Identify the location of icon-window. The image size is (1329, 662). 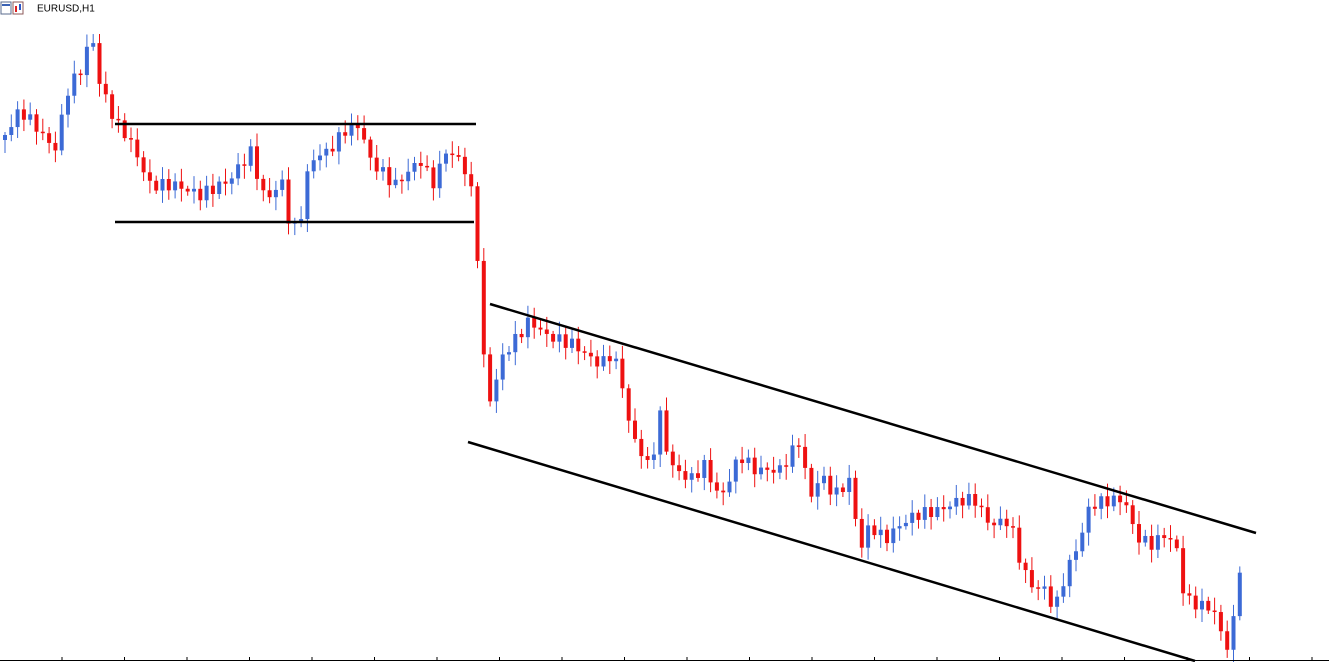
(6, 8).